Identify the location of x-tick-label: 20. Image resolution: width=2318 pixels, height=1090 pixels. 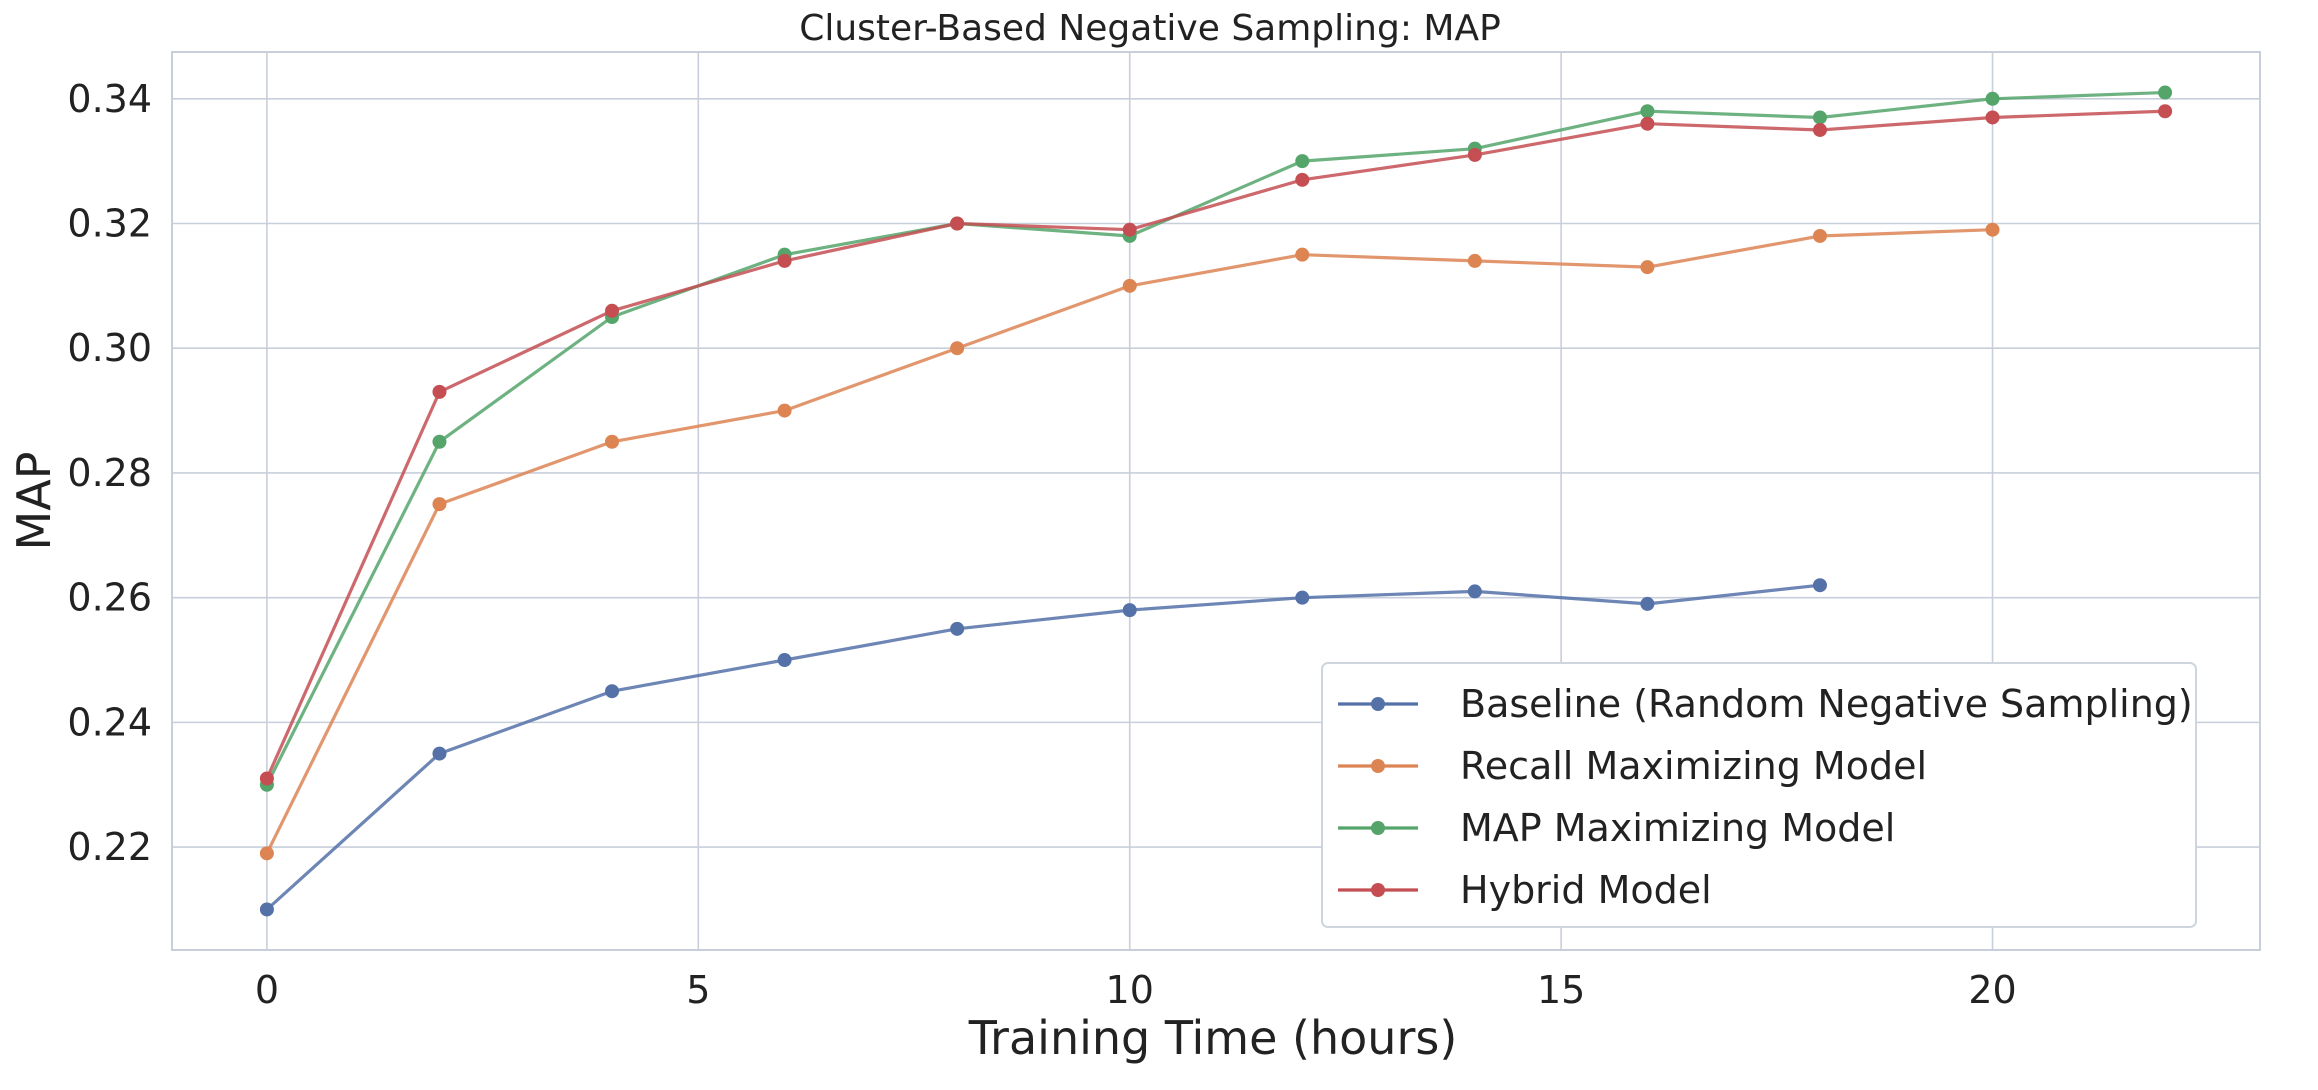
(1992, 990).